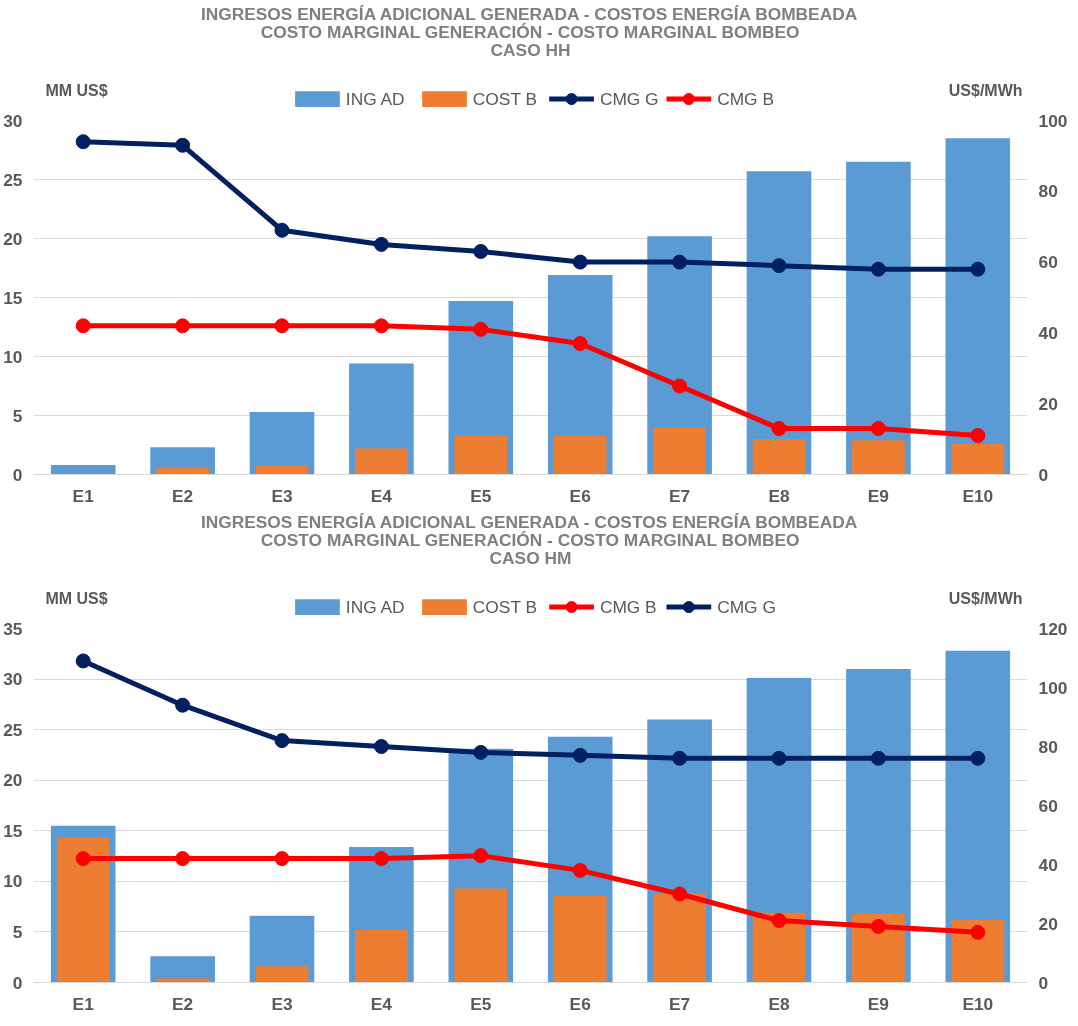 The height and width of the screenshot is (1026, 1078). Describe the element at coordinates (13, 356) in the screenshot. I see `y-tick-label: 10` at that location.